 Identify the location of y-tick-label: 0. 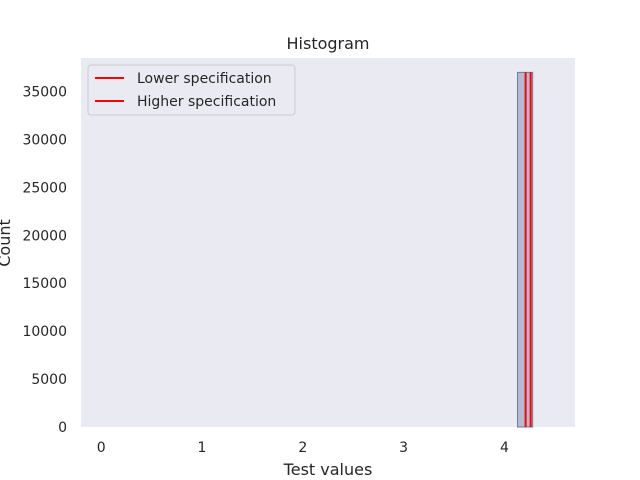
(62, 428).